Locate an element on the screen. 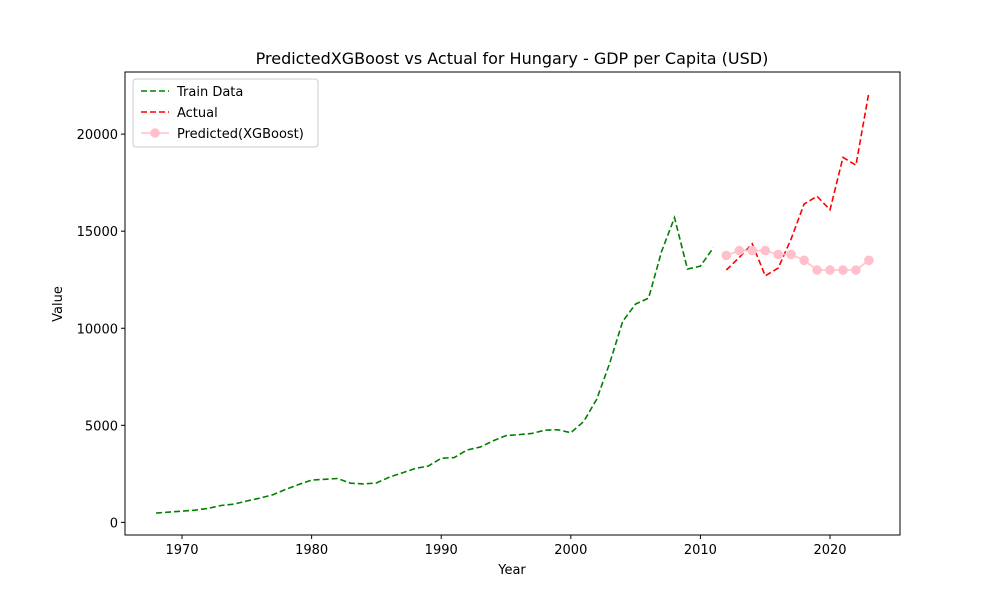 Image resolution: width=1000 pixels, height=600 pixels. legend-label: Predicted(XGBoost) is located at coordinates (240, 134).